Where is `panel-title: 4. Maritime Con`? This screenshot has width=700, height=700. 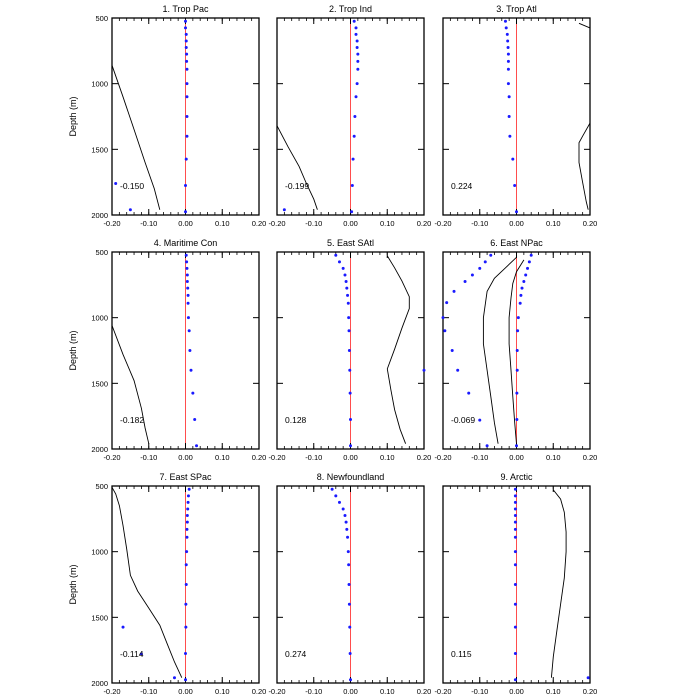 panel-title: 4. Maritime Con is located at coordinates (186, 243).